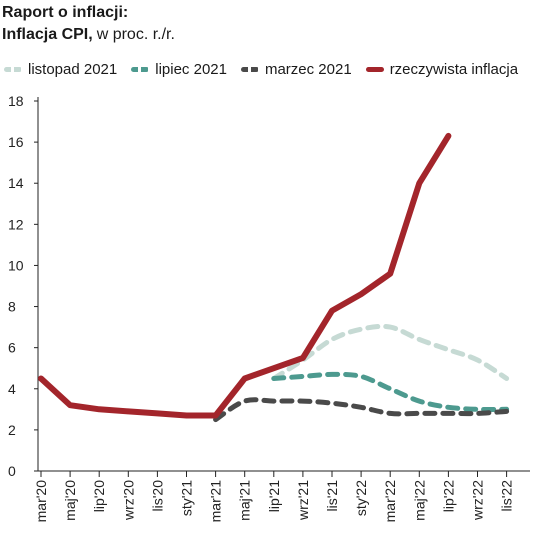  What do you see at coordinates (390, 391) in the screenshot?
I see `series-line-lipiec-2021` at bounding box center [390, 391].